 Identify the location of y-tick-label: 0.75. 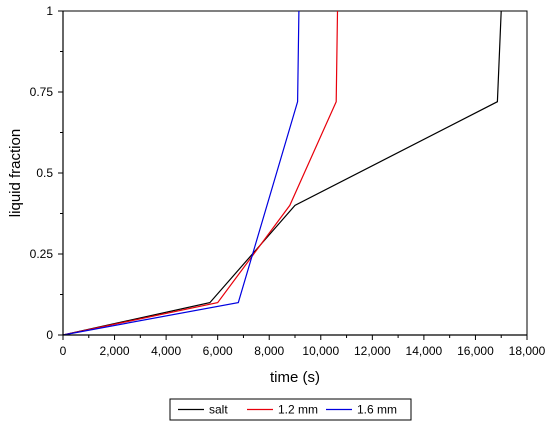
(42, 92).